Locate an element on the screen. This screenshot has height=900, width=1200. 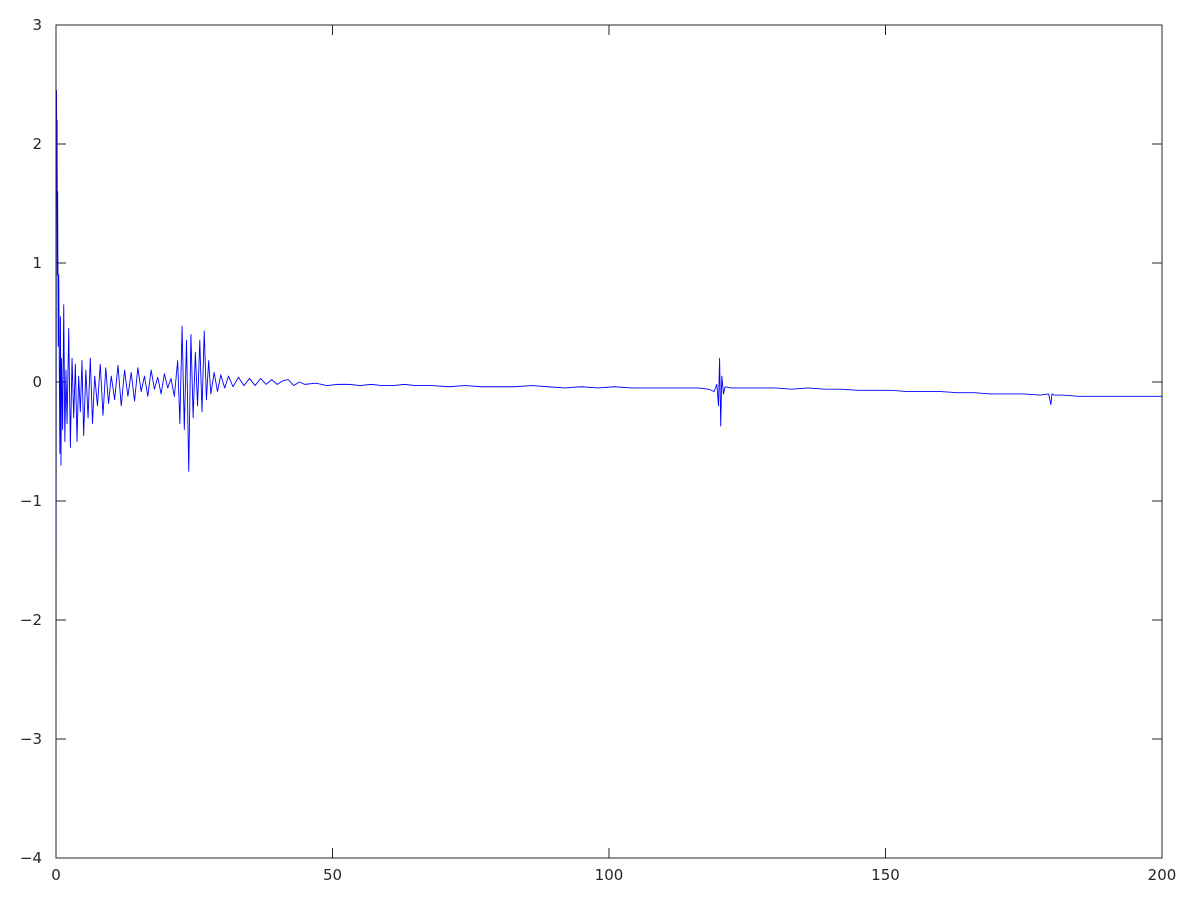
y-tick-label: −3 is located at coordinates (31, 739).